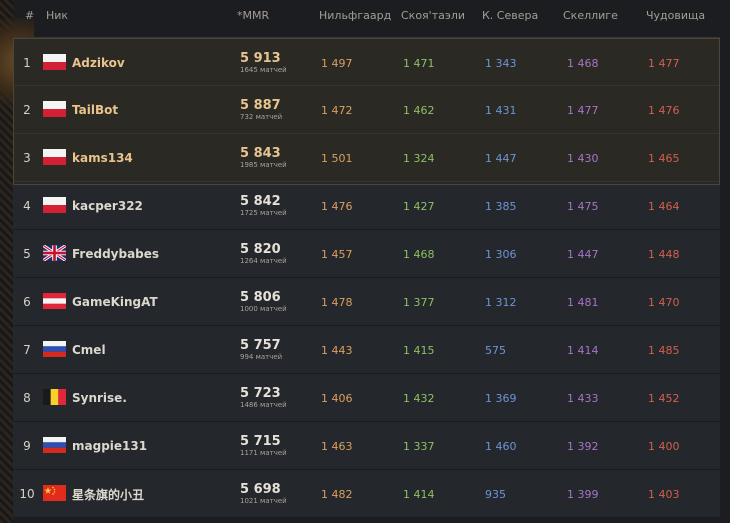 The height and width of the screenshot is (523, 730). I want to click on belgium-flag-icon, so click(54, 397).